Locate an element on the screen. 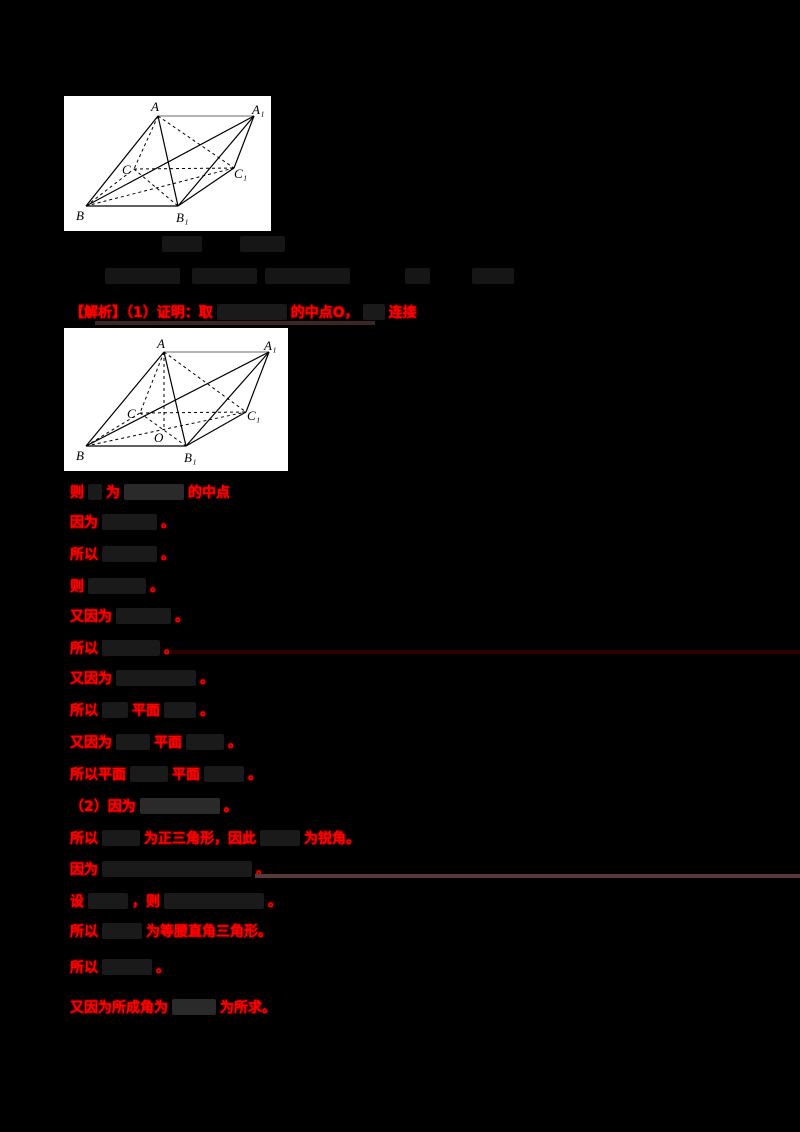 The height and width of the screenshot is (1132, 800). solution-line: 所以 平面 。 is located at coordinates (142, 710).